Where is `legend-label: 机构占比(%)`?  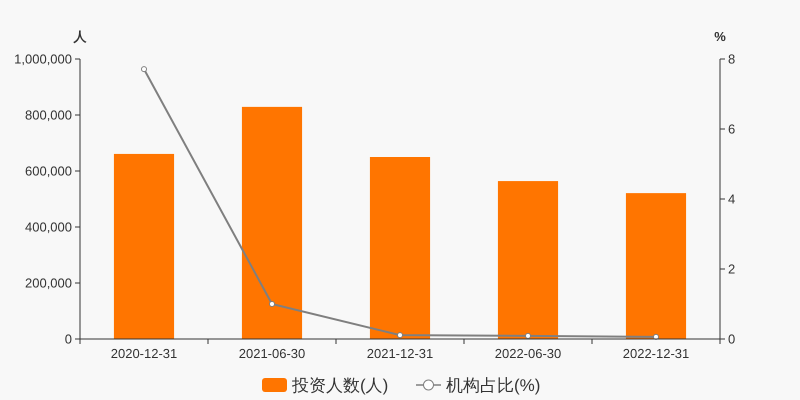 legend-label: 机构占比(%) is located at coordinates (493, 385).